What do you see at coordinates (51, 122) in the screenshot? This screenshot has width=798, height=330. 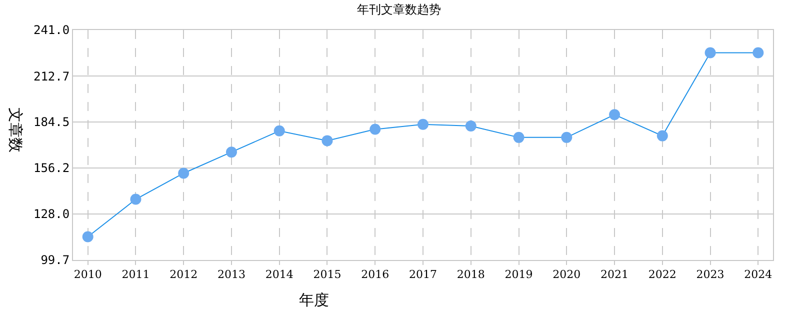 I see `y-tick-label: 184.5` at bounding box center [51, 122].